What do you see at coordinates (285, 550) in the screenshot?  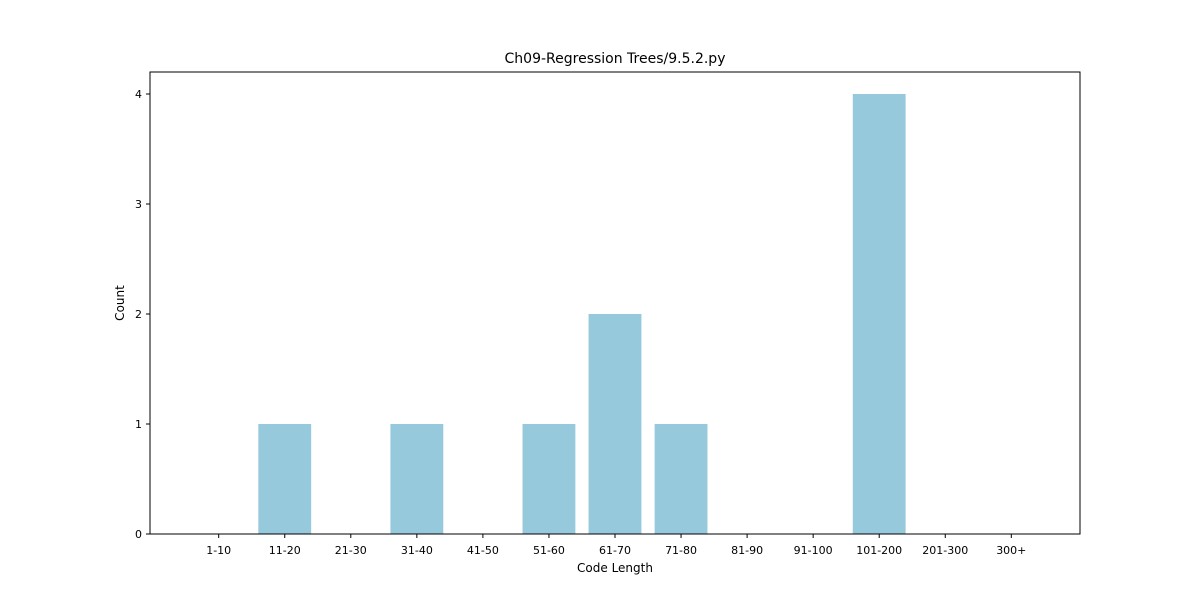 I see `x-tick-label: 11-20` at bounding box center [285, 550].